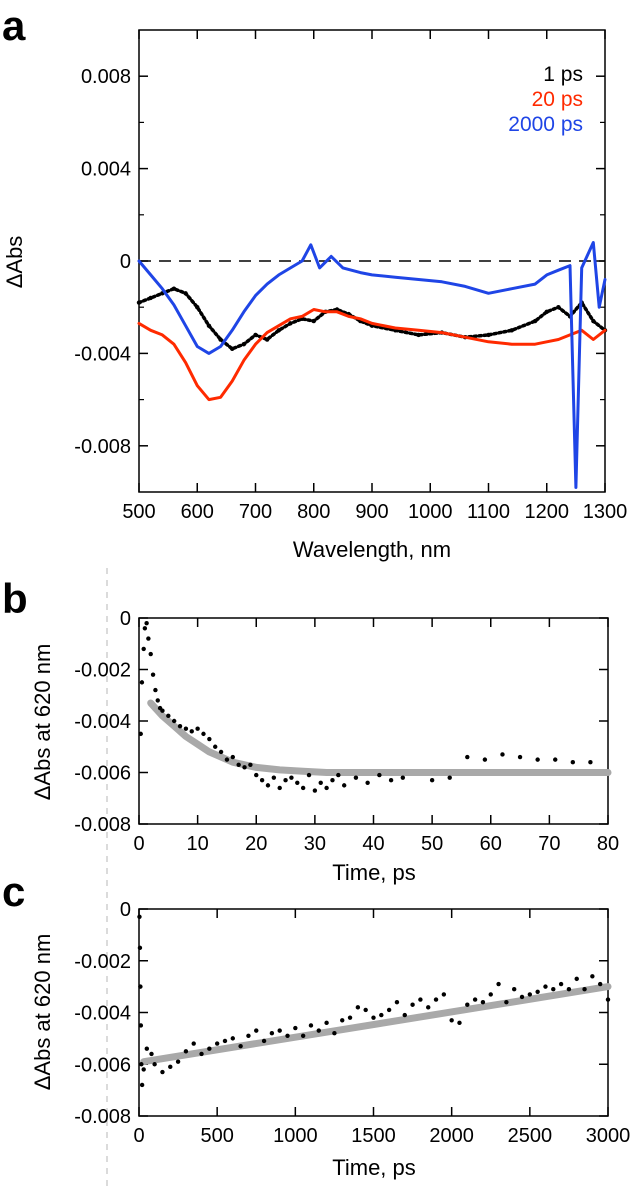 Image resolution: width=637 pixels, height=1192 pixels. What do you see at coordinates (430, 512) in the screenshot?
I see `x-tick-label: 1000` at bounding box center [430, 512].